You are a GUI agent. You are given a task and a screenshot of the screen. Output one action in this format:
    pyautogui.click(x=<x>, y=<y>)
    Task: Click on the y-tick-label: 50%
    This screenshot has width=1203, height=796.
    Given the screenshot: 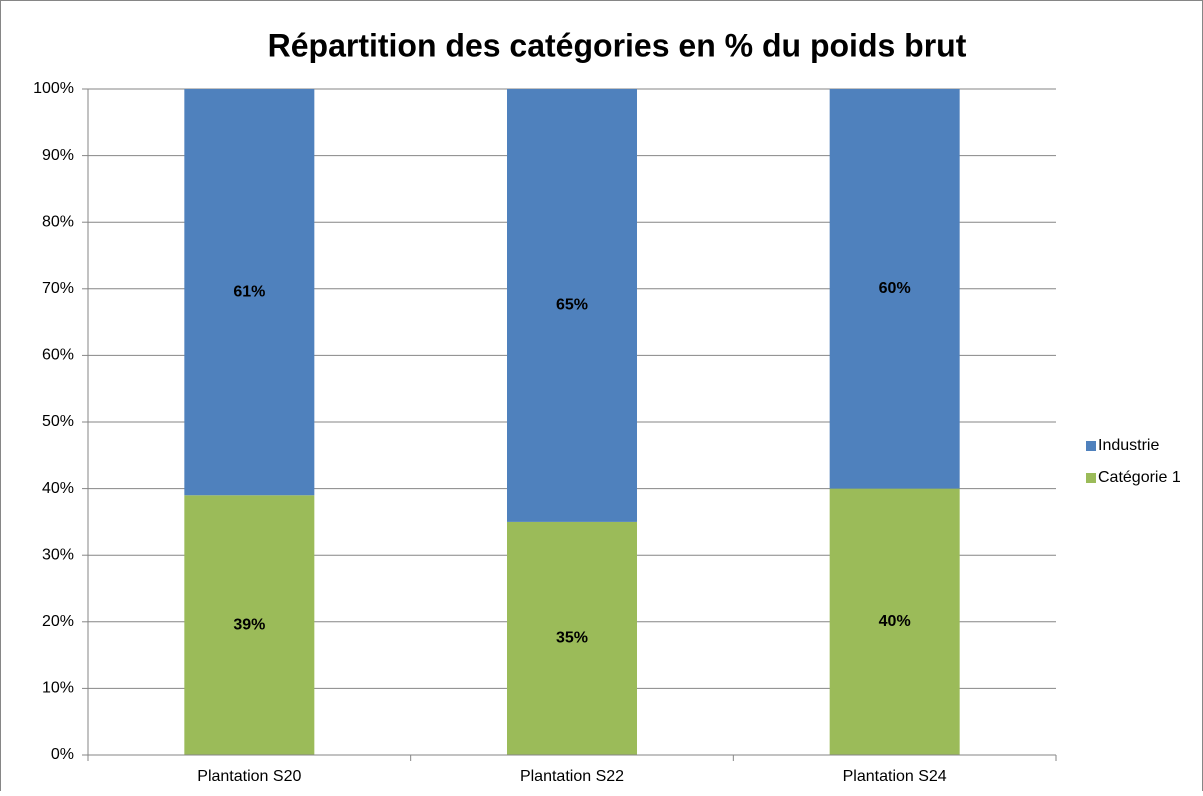 What is the action you would take?
    pyautogui.click(x=58, y=421)
    